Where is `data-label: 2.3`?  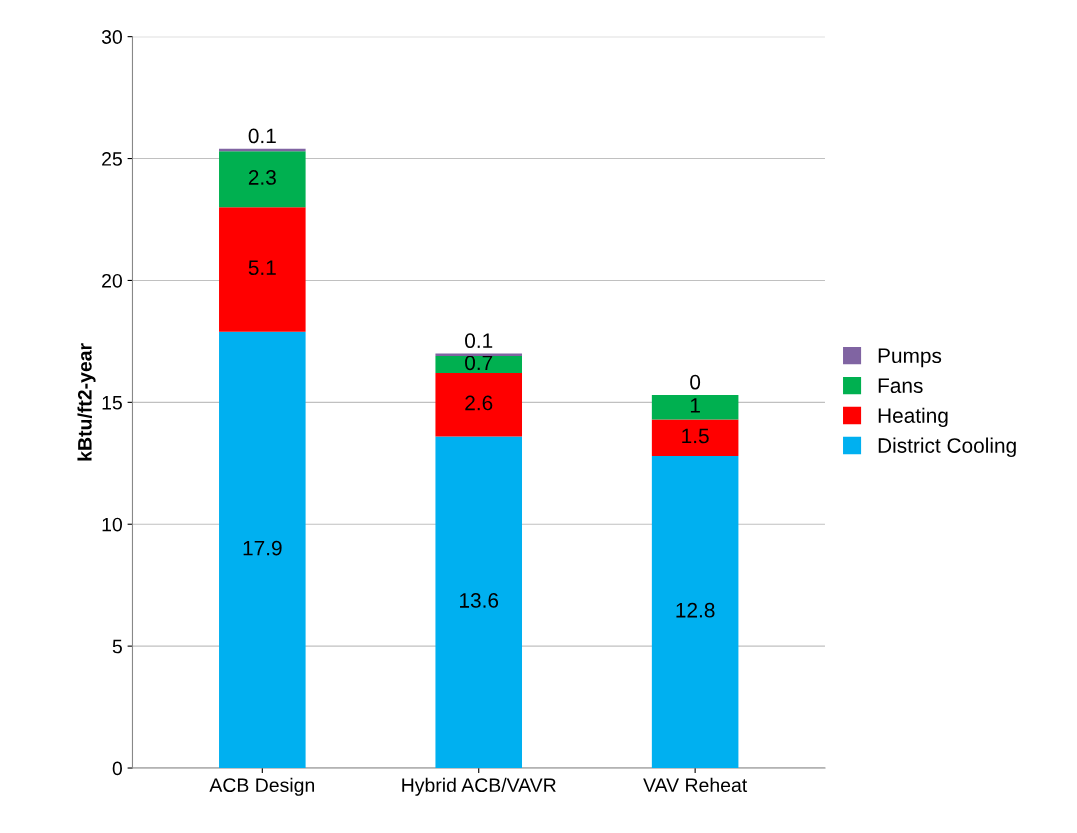 data-label: 2.3 is located at coordinates (262, 177).